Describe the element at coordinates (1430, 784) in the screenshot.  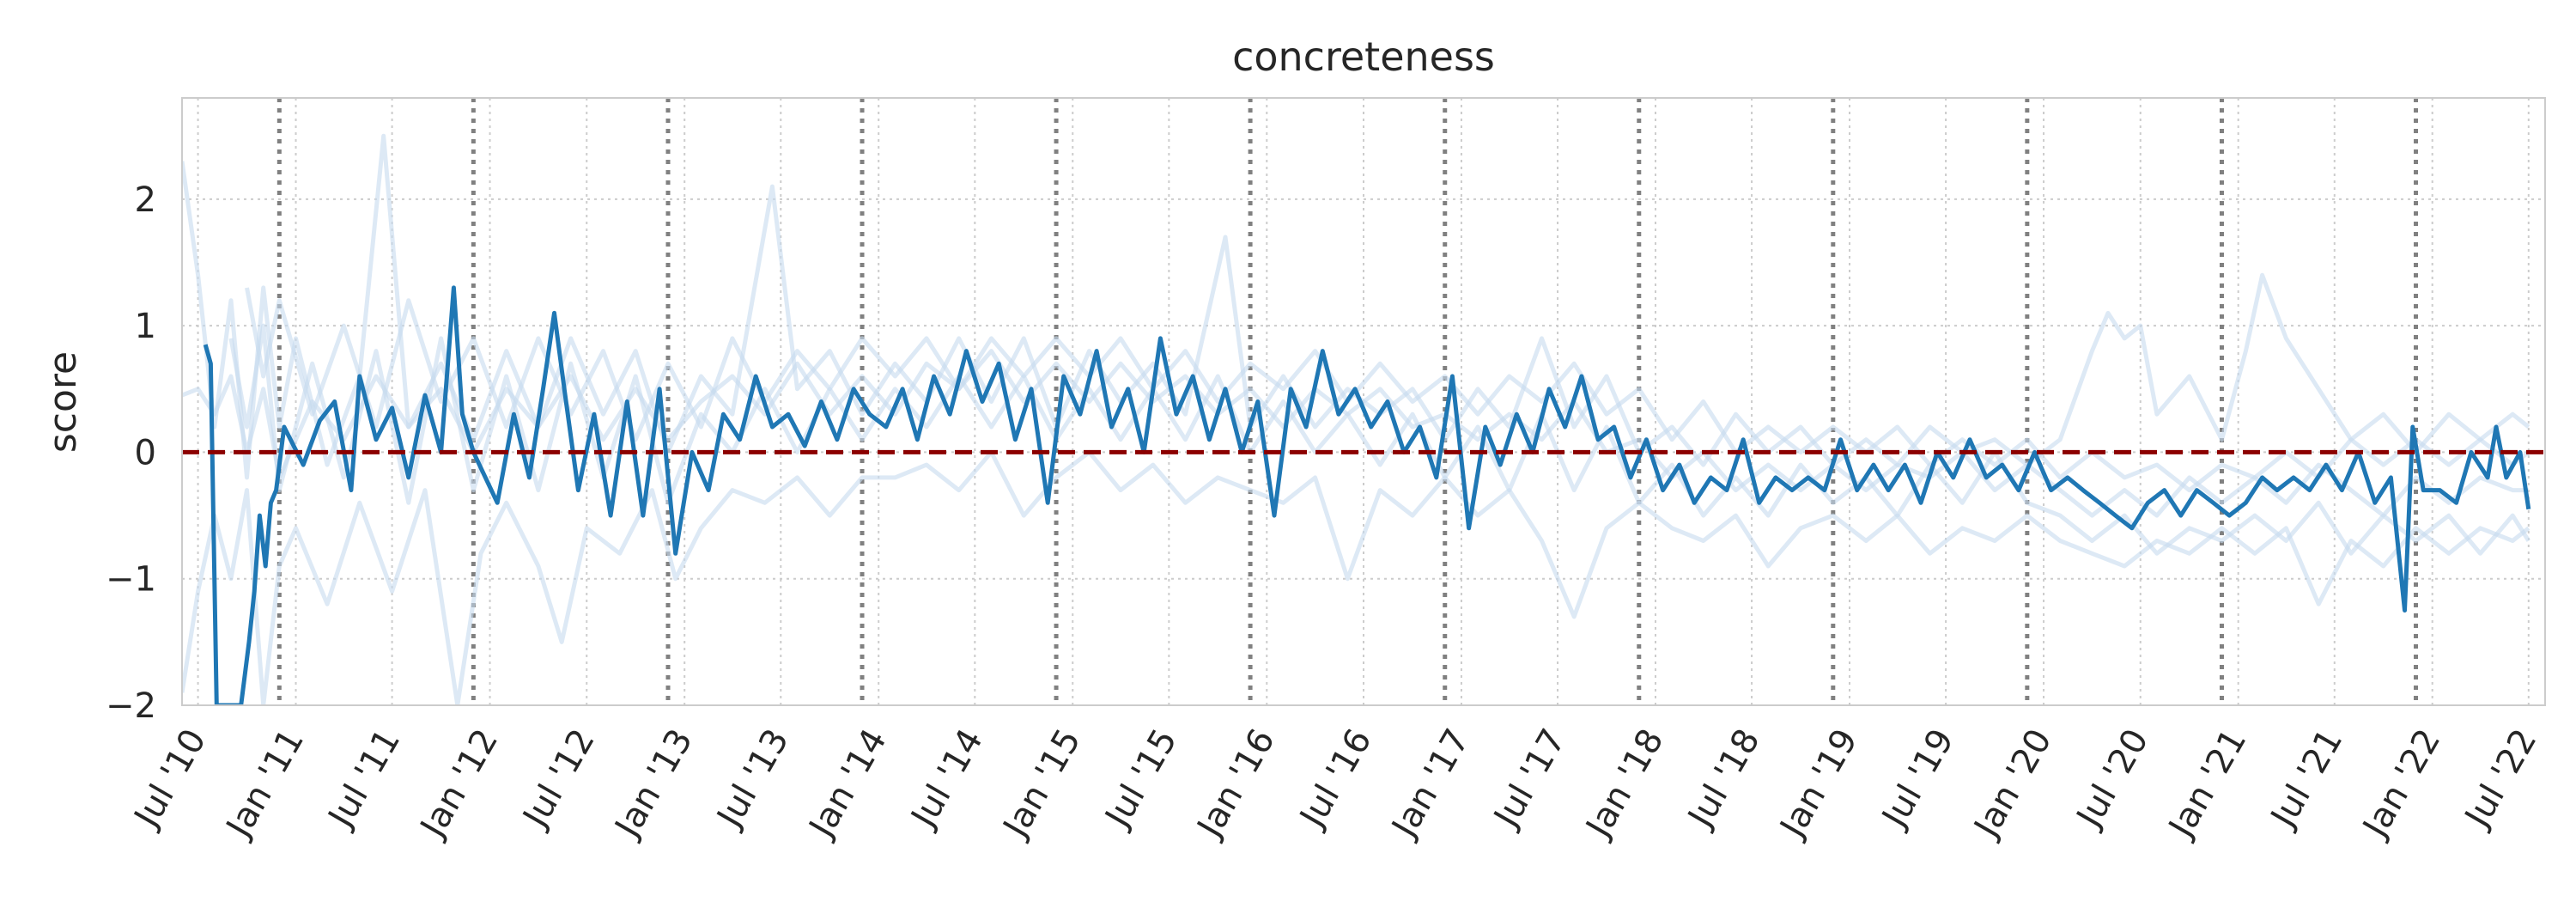
I see `x-tick-label: Jan '17` at that location.